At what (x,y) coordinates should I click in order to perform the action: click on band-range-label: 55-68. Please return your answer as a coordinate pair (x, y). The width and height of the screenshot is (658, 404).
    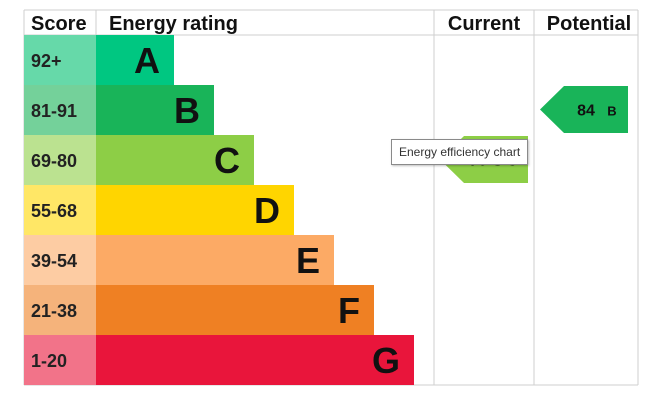
    Looking at the image, I should click on (54, 211).